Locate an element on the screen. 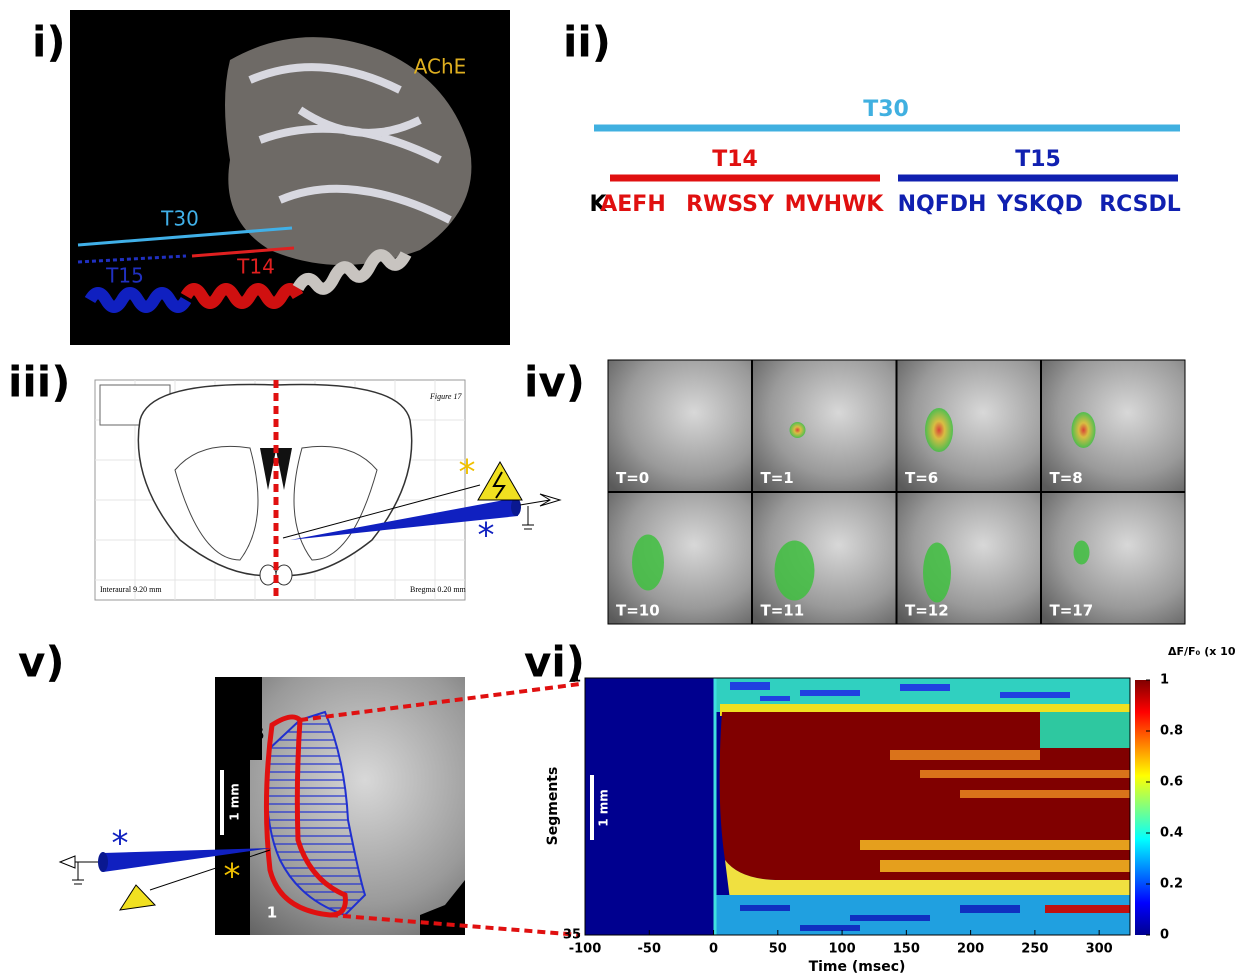  panel-label: i) is located at coordinates (49, 42).